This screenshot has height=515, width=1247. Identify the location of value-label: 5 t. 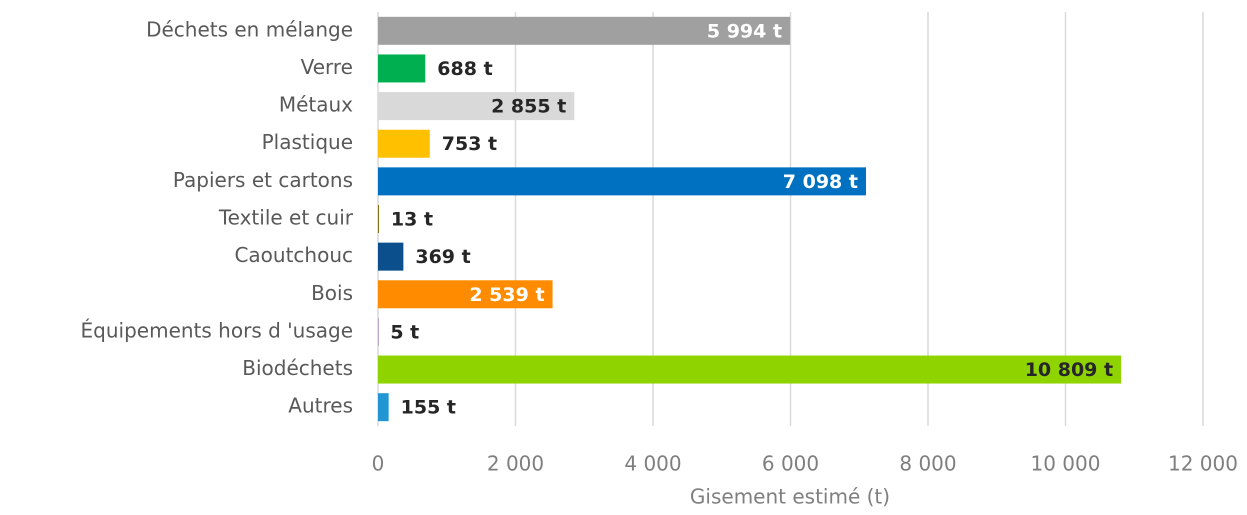
(404, 332).